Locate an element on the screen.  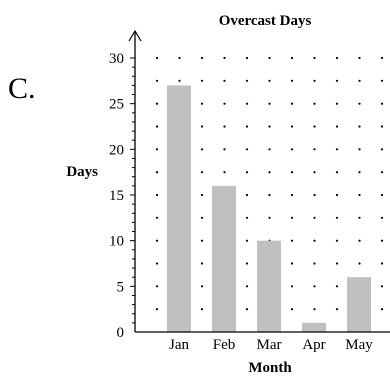
y-axis-arrow-icon is located at coordinates (135, 35).